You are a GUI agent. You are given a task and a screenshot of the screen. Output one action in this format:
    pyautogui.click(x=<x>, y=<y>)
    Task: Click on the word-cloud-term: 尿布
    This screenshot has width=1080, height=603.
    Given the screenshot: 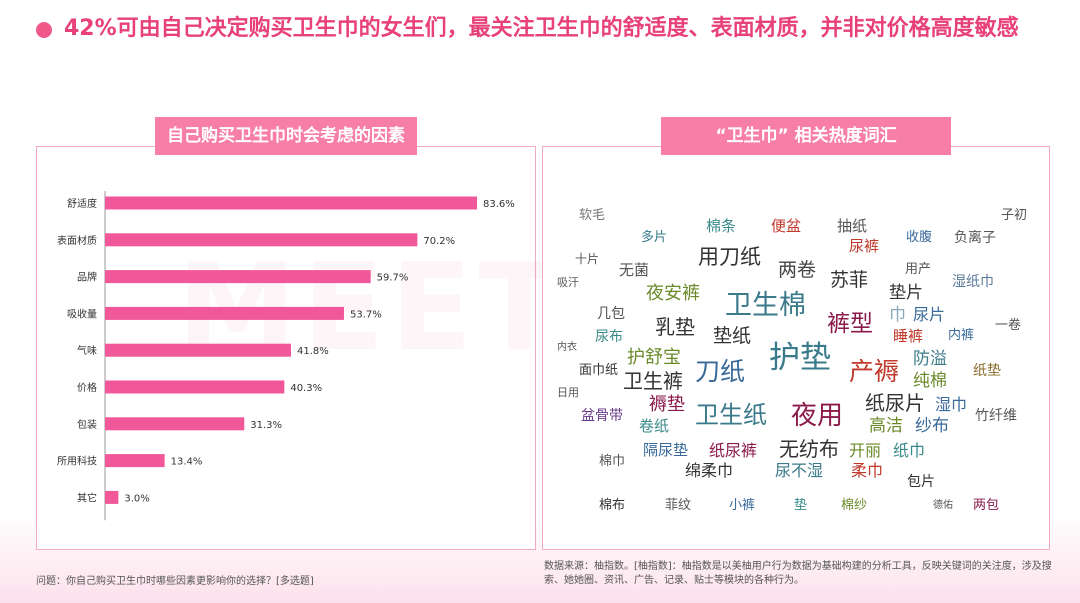 What is the action you would take?
    pyautogui.click(x=609, y=337)
    